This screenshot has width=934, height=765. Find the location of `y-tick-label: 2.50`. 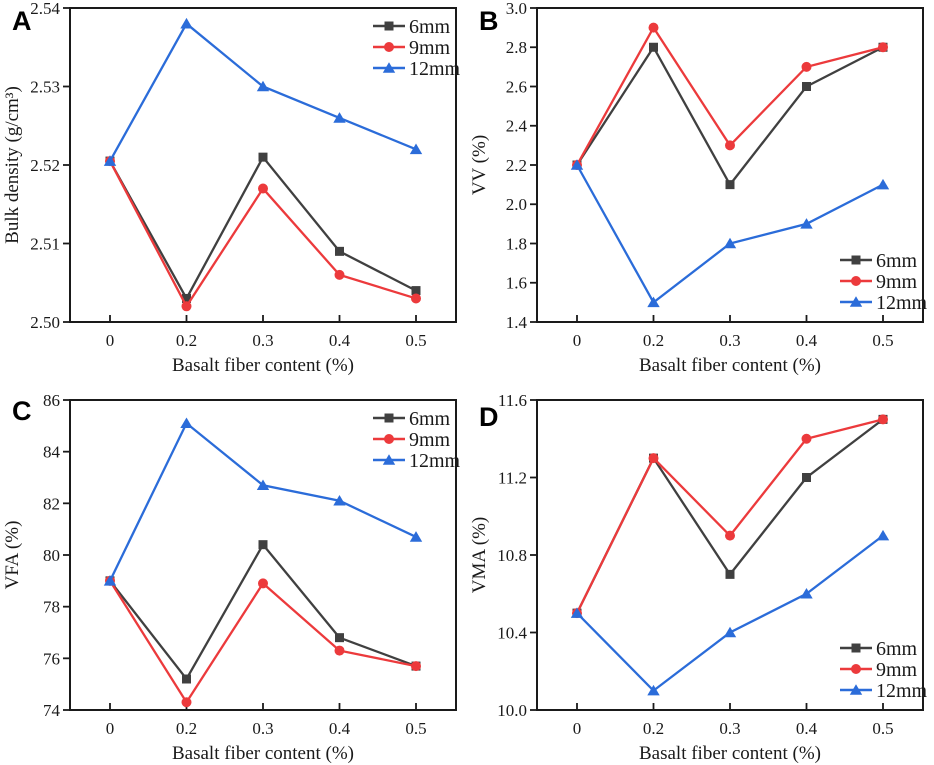

y-tick-label: 2.50 is located at coordinates (45, 322).